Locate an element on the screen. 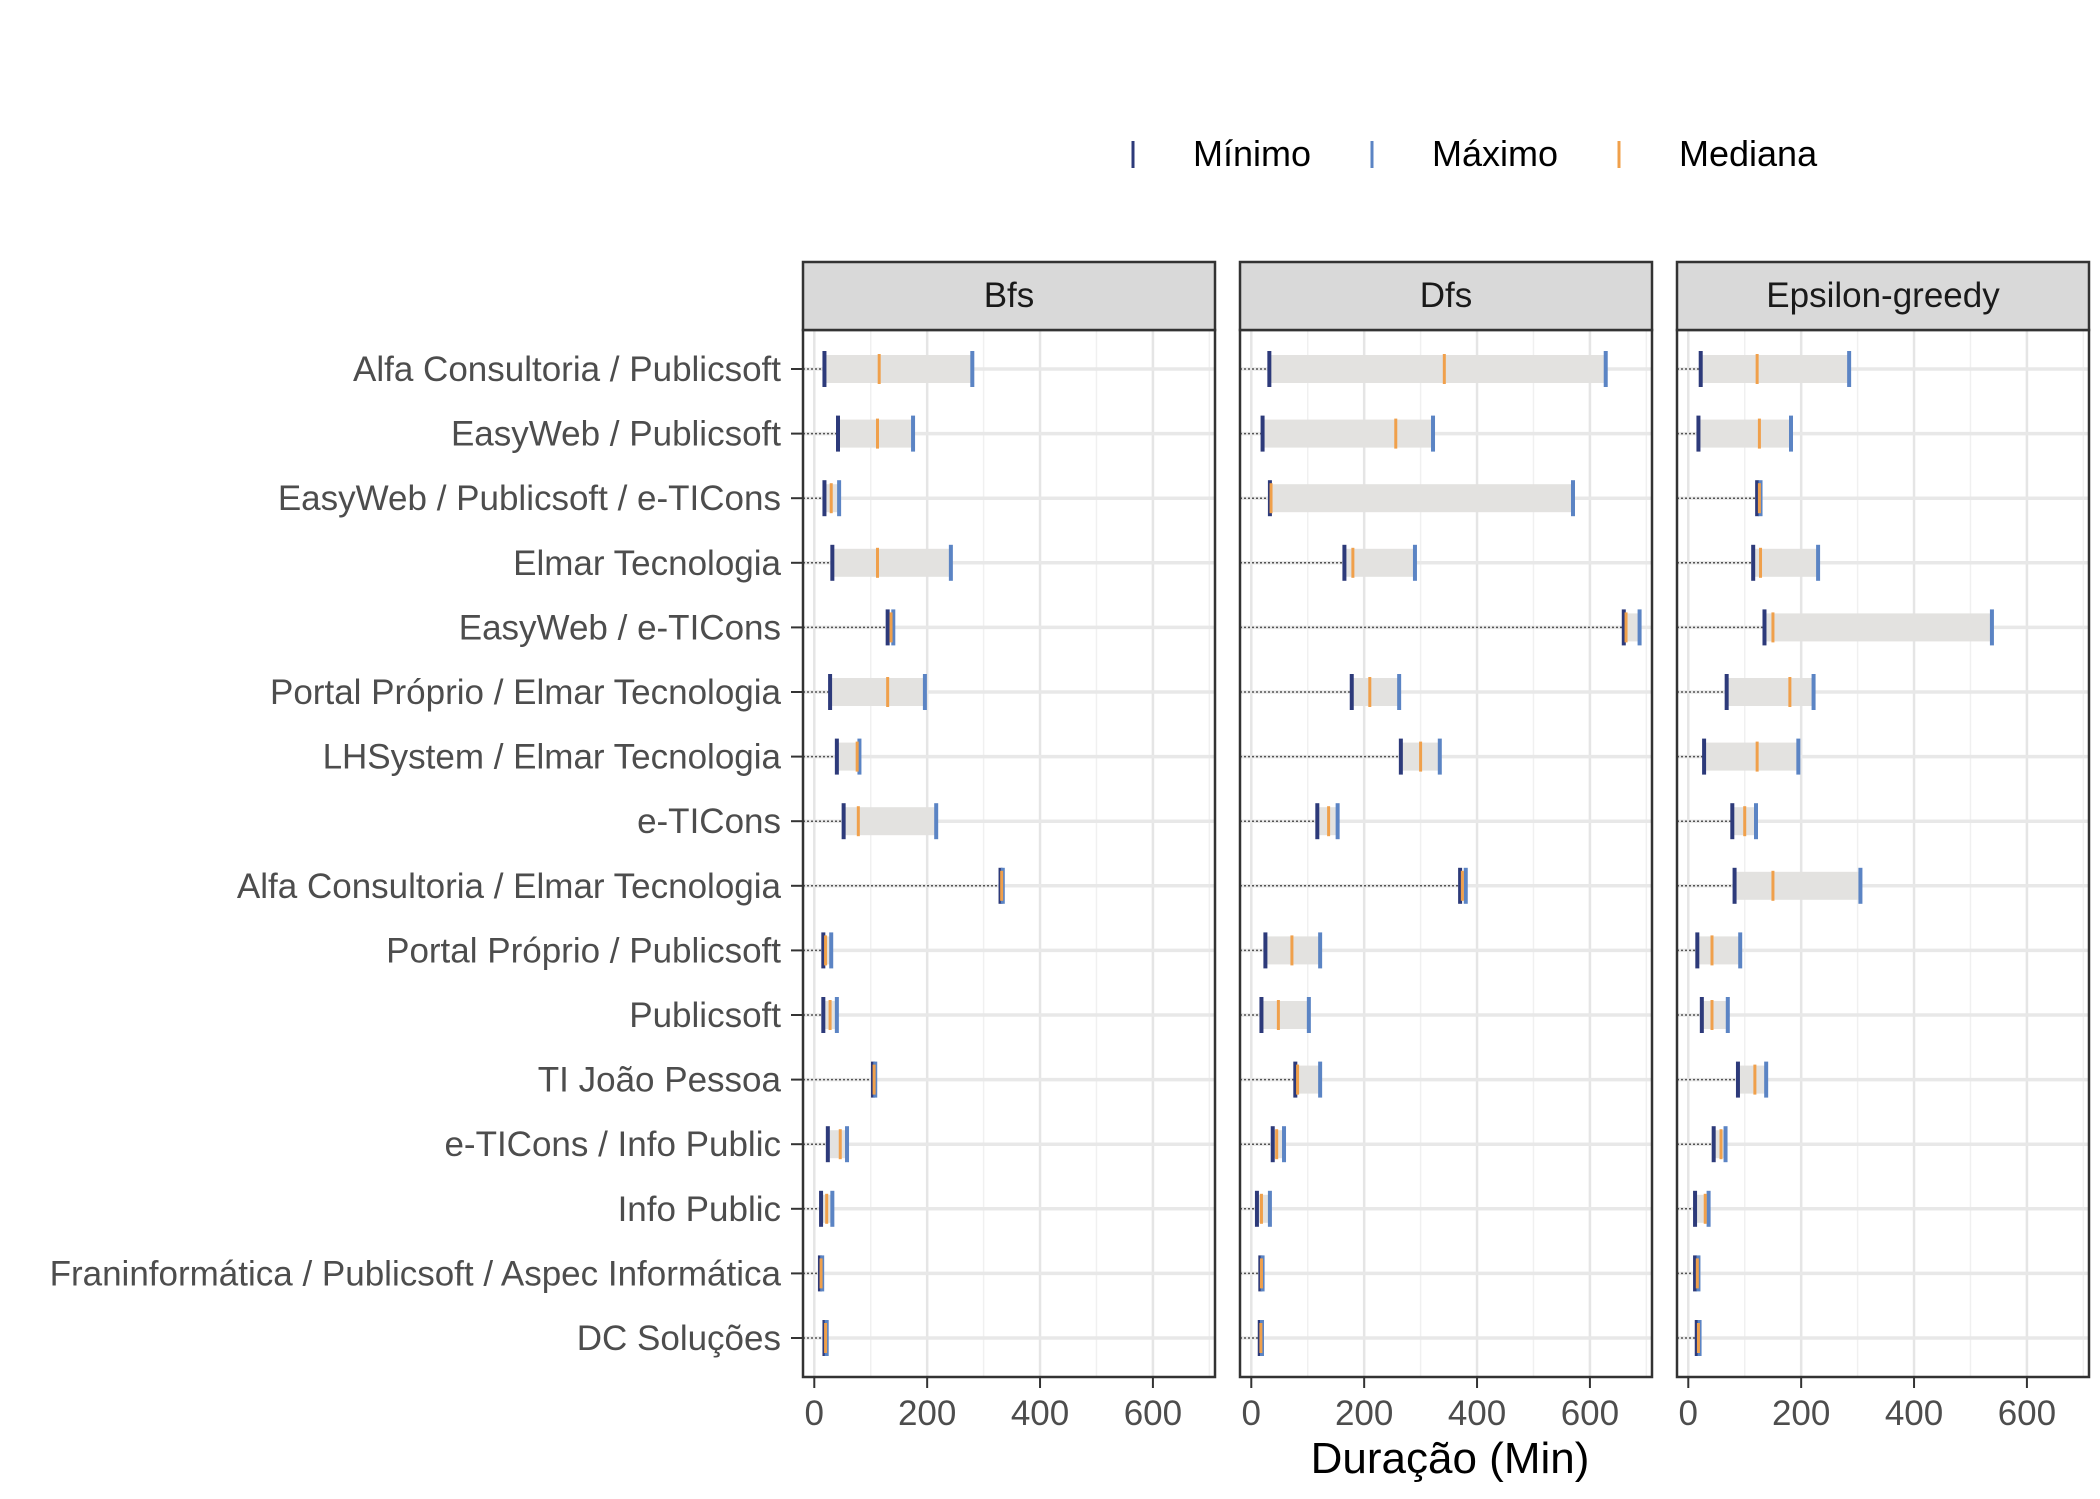 This screenshot has width=2100, height=1499. category-label: Alfa Consultoria / Publicsoft is located at coordinates (567, 369).